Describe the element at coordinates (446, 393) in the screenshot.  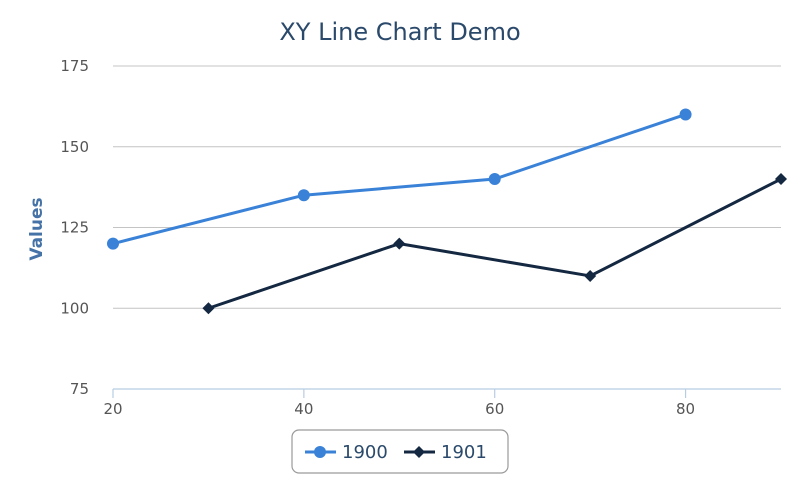
I see `x-axis` at that location.